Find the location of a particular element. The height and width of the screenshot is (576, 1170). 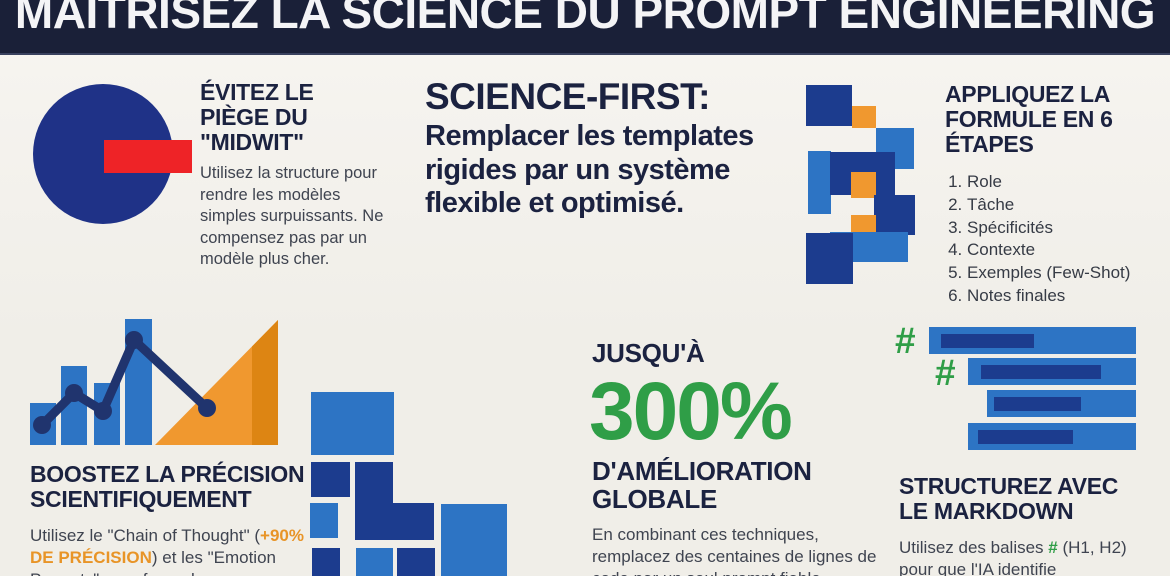

formula-step: Spécificités is located at coordinates (1056, 228).